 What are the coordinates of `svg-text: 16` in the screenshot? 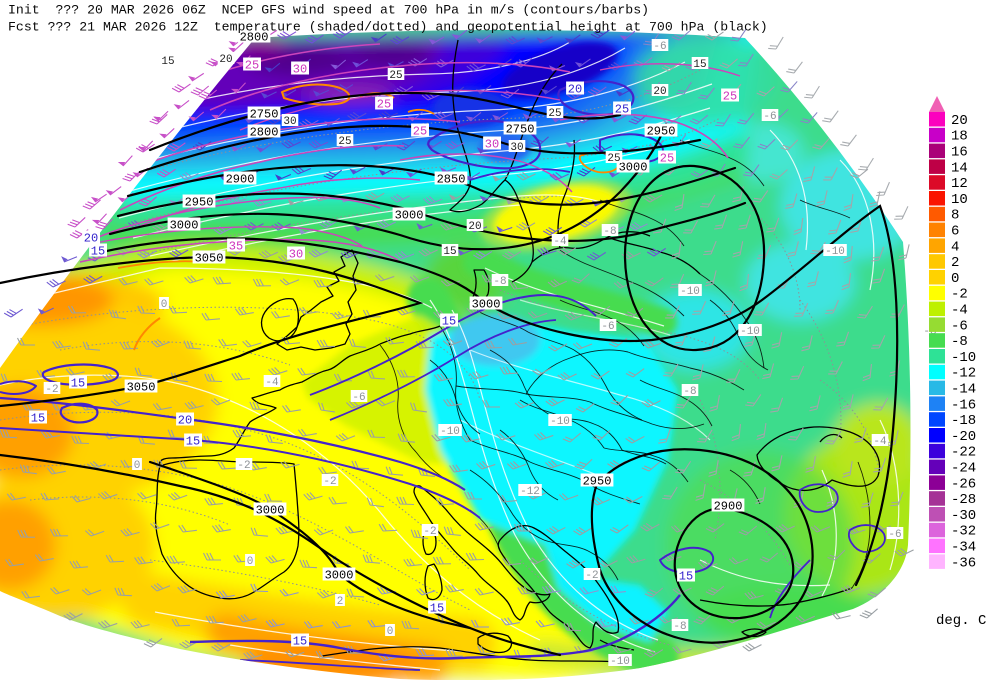 It's located at (959, 153).